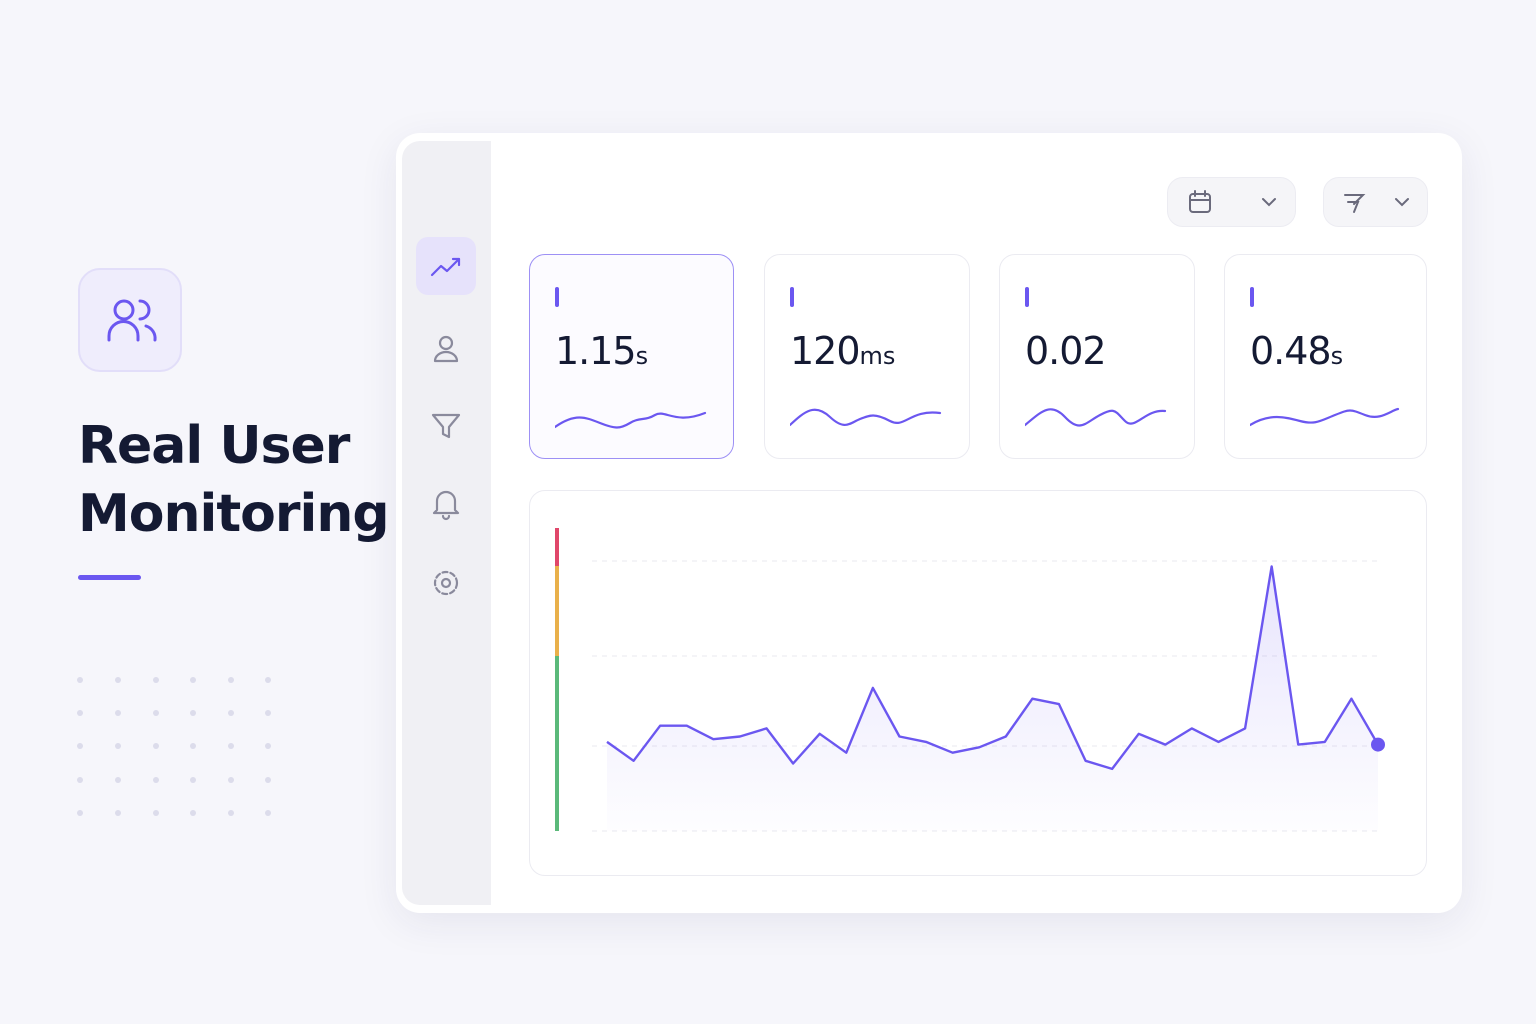 This screenshot has height=1024, width=1536. Describe the element at coordinates (596, 351) in the screenshot. I see `metric-number: 1.15` at that location.